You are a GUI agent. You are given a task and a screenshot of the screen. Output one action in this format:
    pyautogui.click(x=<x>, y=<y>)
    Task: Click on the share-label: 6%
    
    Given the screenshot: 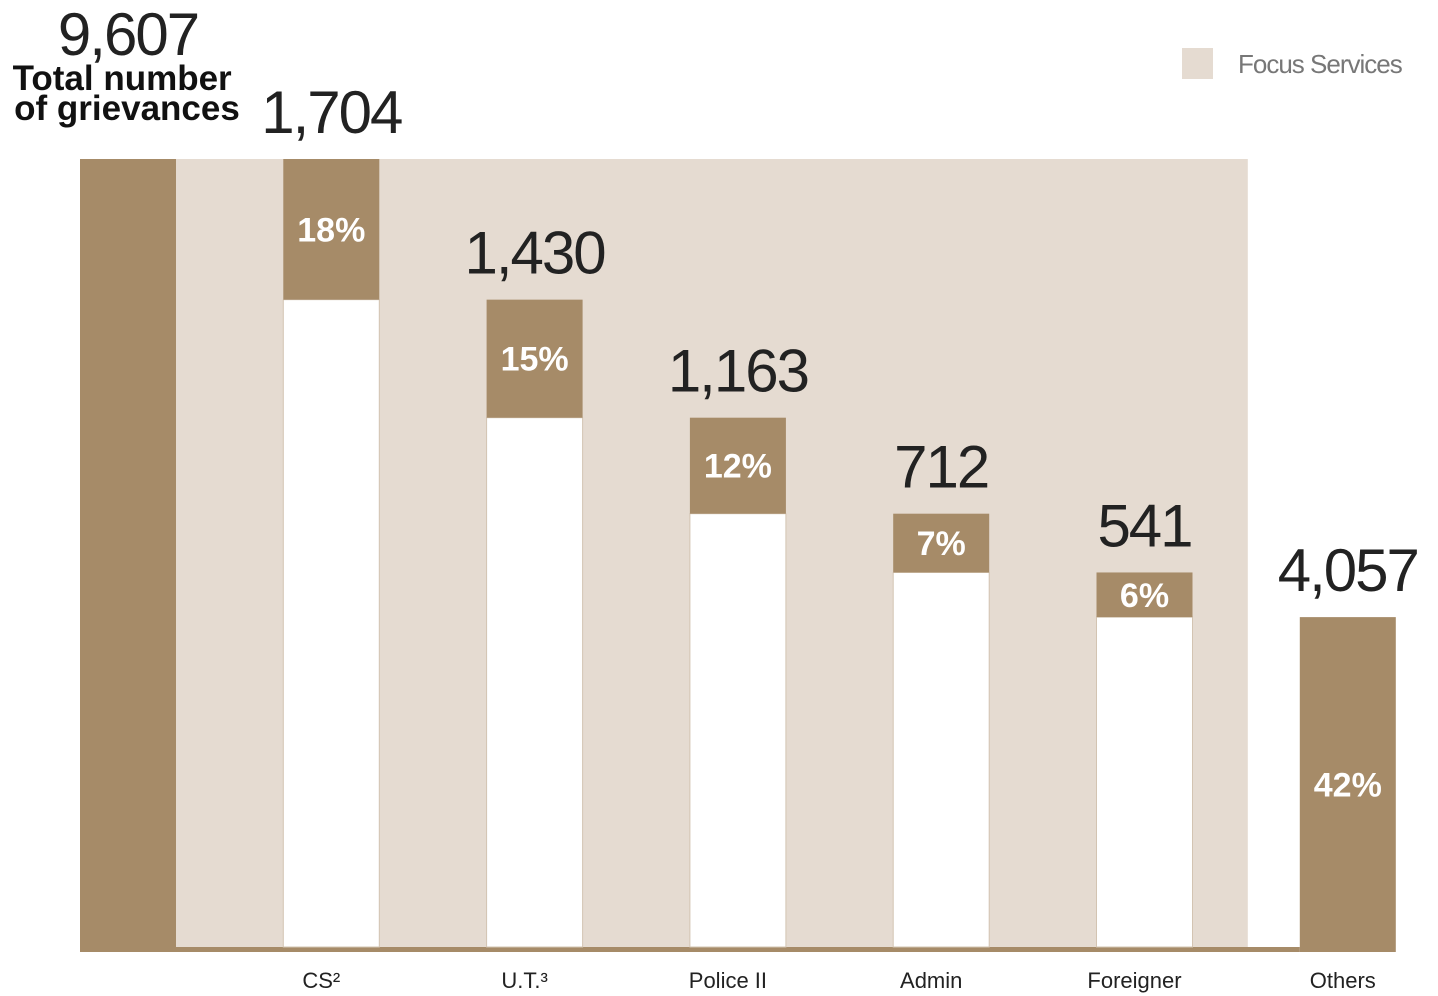 What is the action you would take?
    pyautogui.click(x=1144, y=596)
    